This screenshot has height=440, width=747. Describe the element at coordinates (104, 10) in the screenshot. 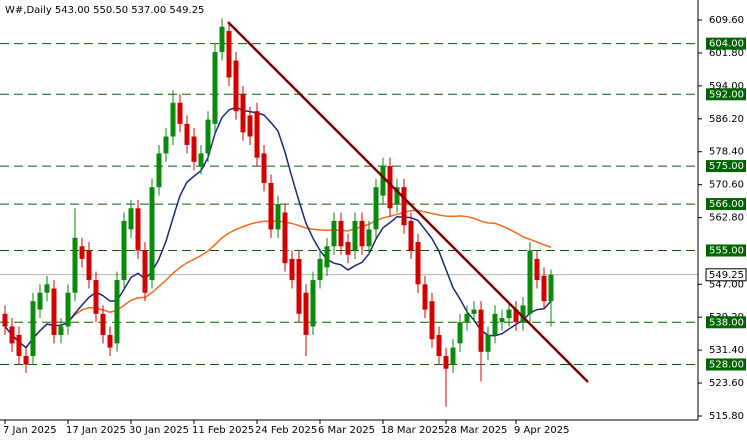

I see `chart-title: W#,Daily 543.00 550.50 537.00 549.25` at that location.